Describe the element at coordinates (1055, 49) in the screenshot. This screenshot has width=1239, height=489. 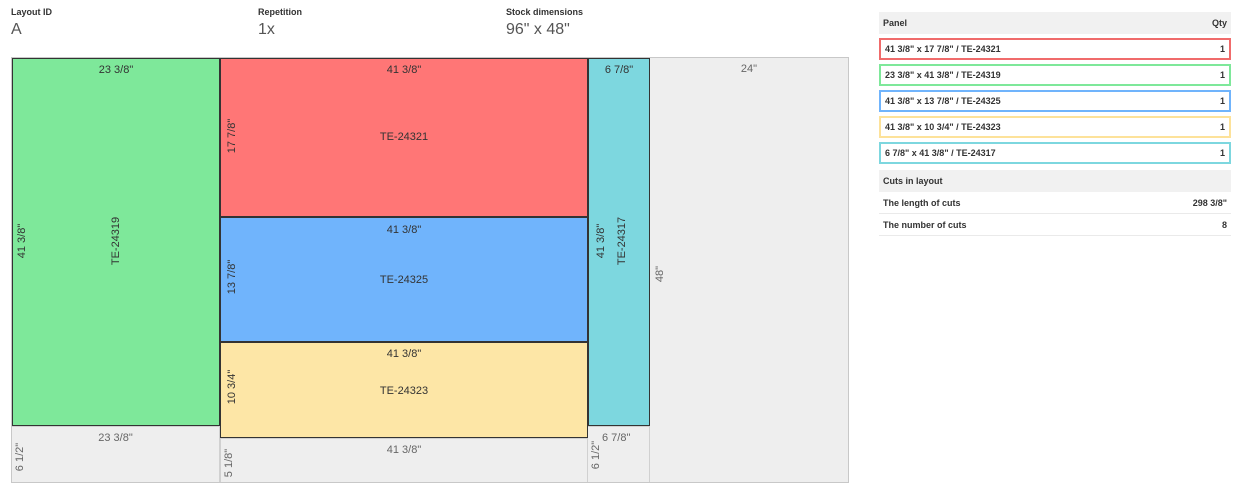
I see `panel-row: 41 3/8" x 17 7/8" / TE-24321 1` at that location.